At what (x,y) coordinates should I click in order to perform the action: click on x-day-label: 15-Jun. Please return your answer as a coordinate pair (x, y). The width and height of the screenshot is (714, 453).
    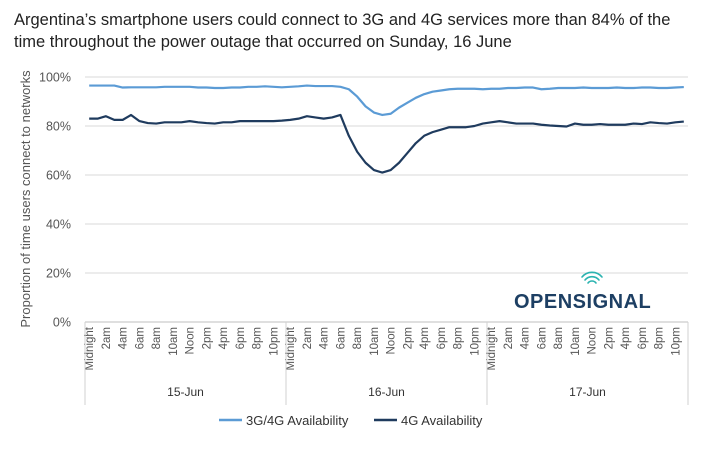
    Looking at the image, I should click on (185, 392).